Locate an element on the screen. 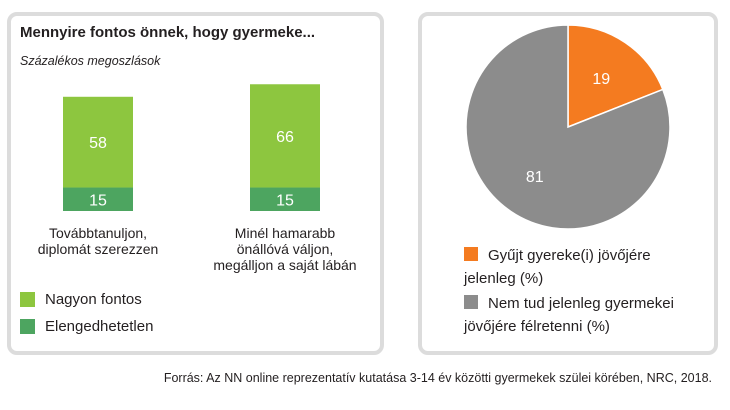  bar-value-label-0-1: 15 is located at coordinates (285, 200).